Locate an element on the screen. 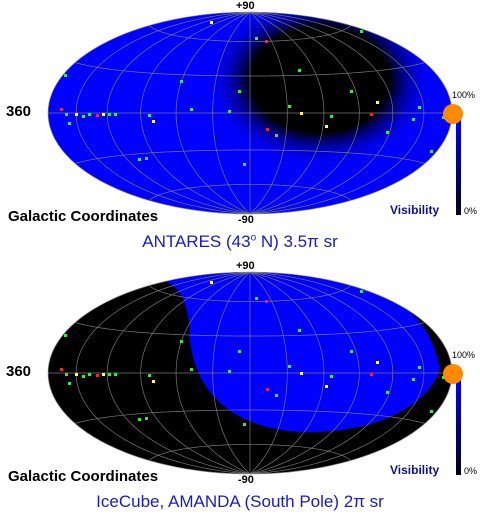  caption-antares: ANTARES (43o N) 3.5π sr is located at coordinates (240, 241).